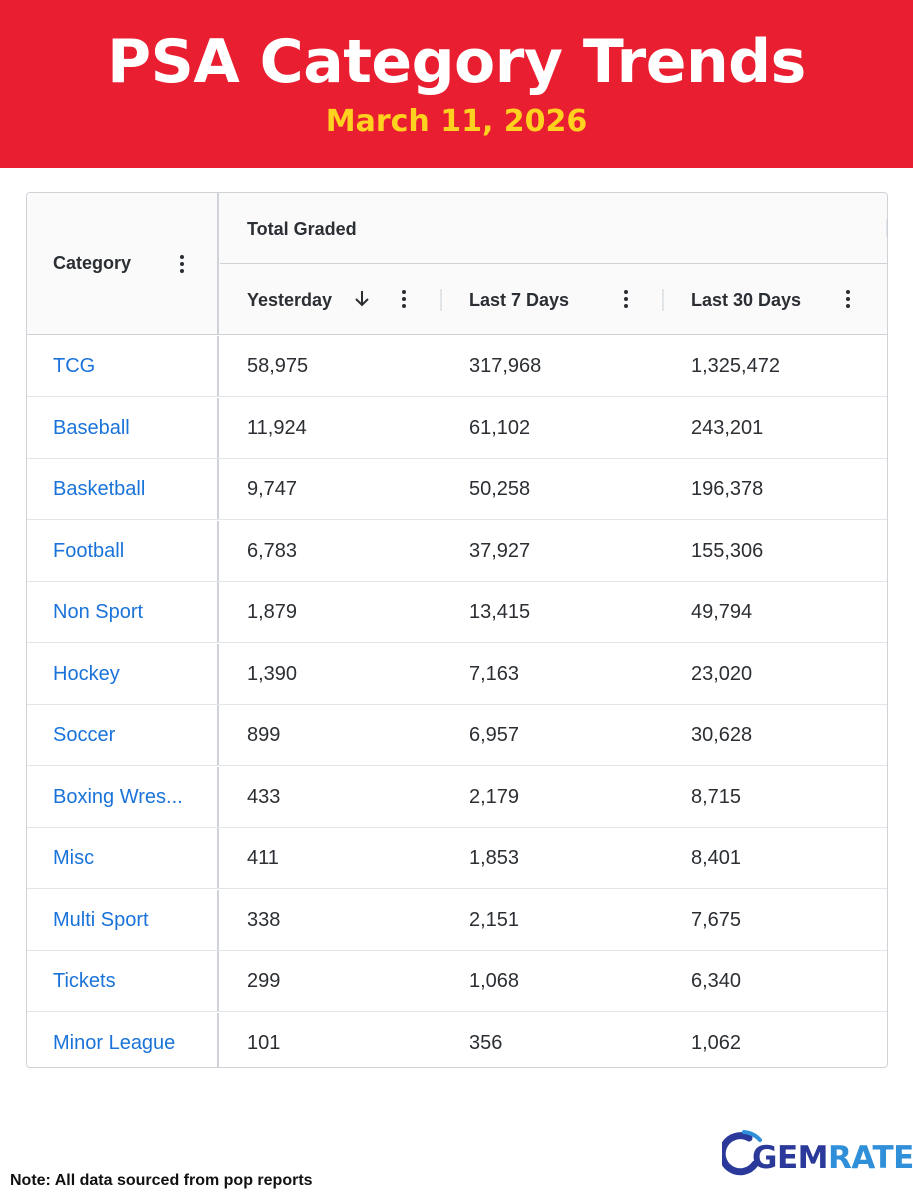 This screenshot has width=913, height=1200. Describe the element at coordinates (92, 263) in the screenshot. I see `column-header-category-label: Category` at that location.